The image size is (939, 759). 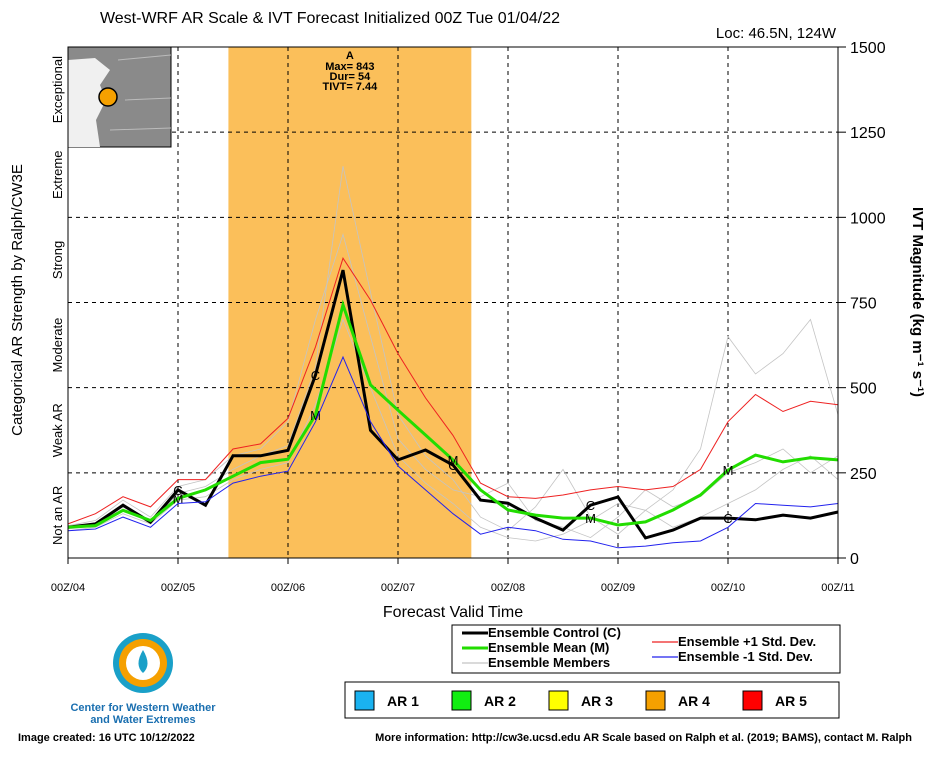 I want to click on ar-event-label: A, so click(x=350, y=56).